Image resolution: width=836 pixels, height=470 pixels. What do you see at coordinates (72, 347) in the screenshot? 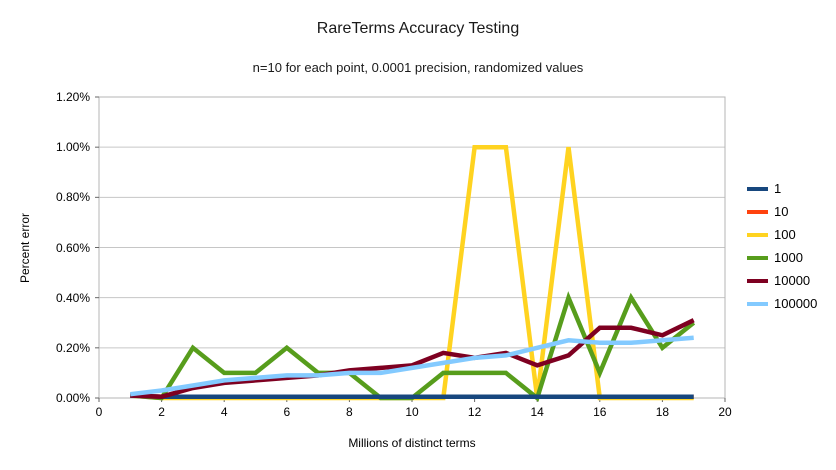
I see `y-tick-label: 0.20%` at bounding box center [72, 347].